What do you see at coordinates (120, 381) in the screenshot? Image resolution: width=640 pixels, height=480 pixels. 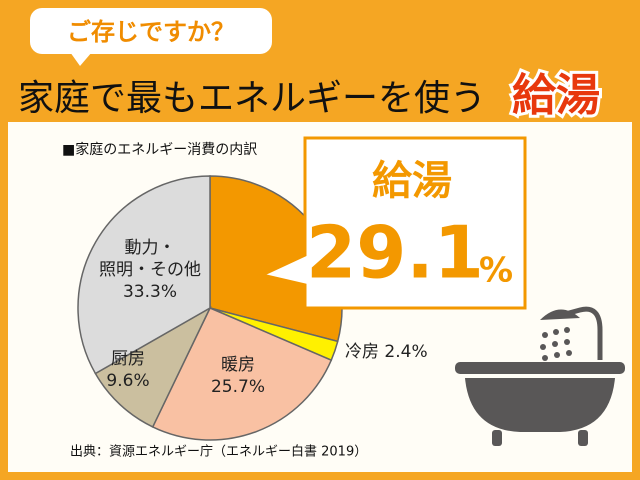 I see `slice-value: 9.6` at bounding box center [120, 381].